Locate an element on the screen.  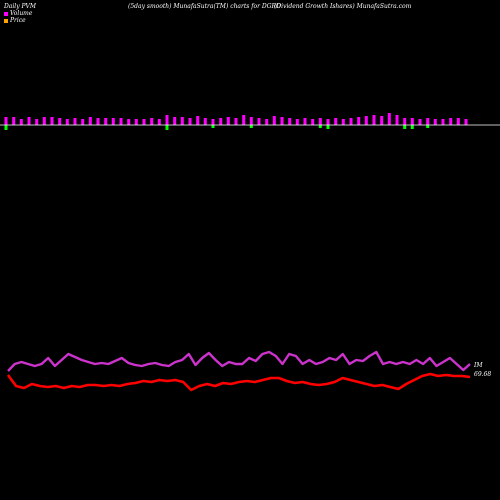
legend-label-volume: Volume is located at coordinates (21, 13).